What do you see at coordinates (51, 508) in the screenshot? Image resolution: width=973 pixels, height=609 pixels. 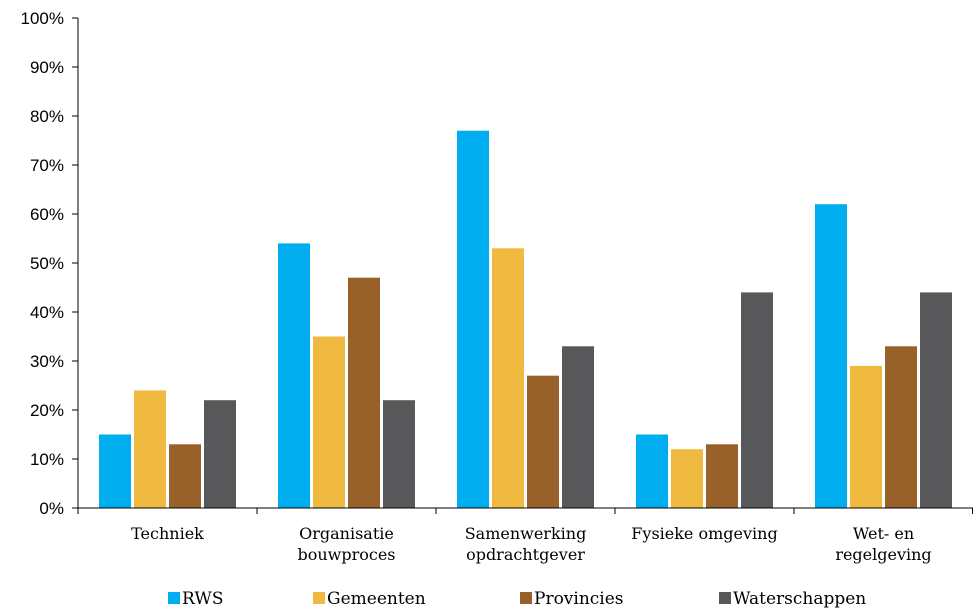 I see `y-tick-label: 0%` at bounding box center [51, 508].